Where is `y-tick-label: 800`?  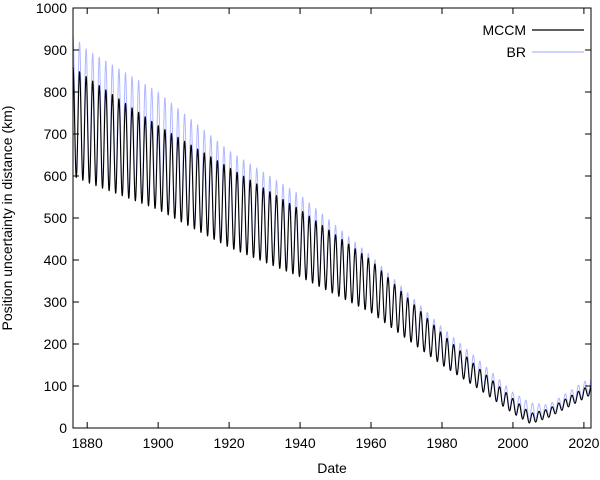
y-tick-label: 800 is located at coordinates (56, 92).